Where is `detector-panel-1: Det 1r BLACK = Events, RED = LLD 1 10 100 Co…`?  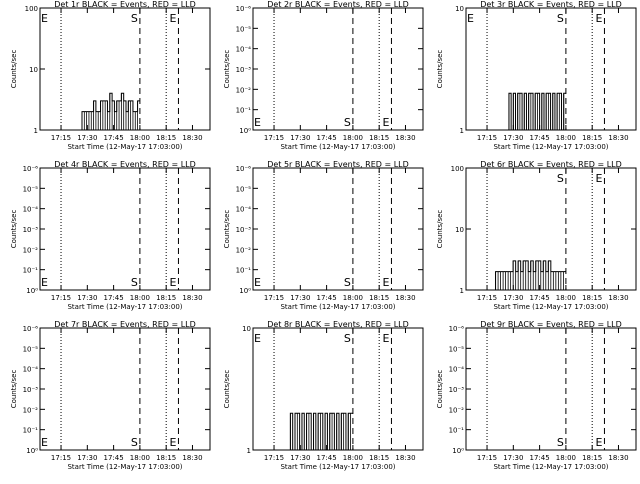
detector-panel-1: Det 1r BLACK = Events, RED = LLD 1 10 100 Co… is located at coordinates (110, 75).